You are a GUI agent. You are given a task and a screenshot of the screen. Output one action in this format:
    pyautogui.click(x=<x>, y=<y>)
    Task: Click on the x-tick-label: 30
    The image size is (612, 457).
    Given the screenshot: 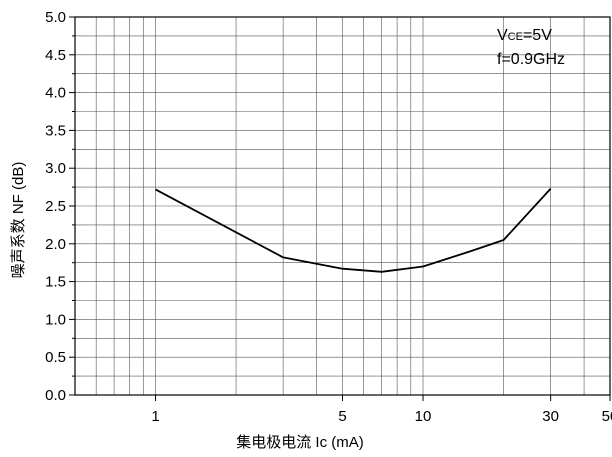 What is the action you would take?
    pyautogui.click(x=550, y=416)
    